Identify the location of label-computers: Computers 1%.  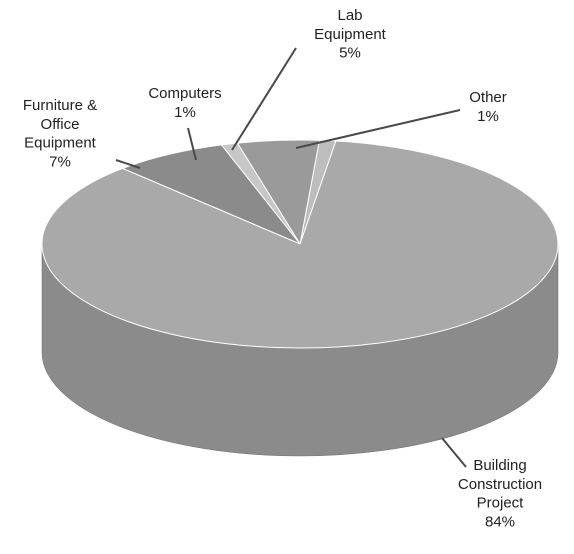
(184, 103).